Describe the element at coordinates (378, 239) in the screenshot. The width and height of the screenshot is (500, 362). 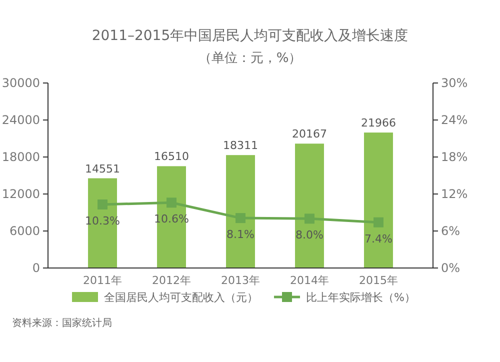
I see `data-label: 7.4%` at that location.